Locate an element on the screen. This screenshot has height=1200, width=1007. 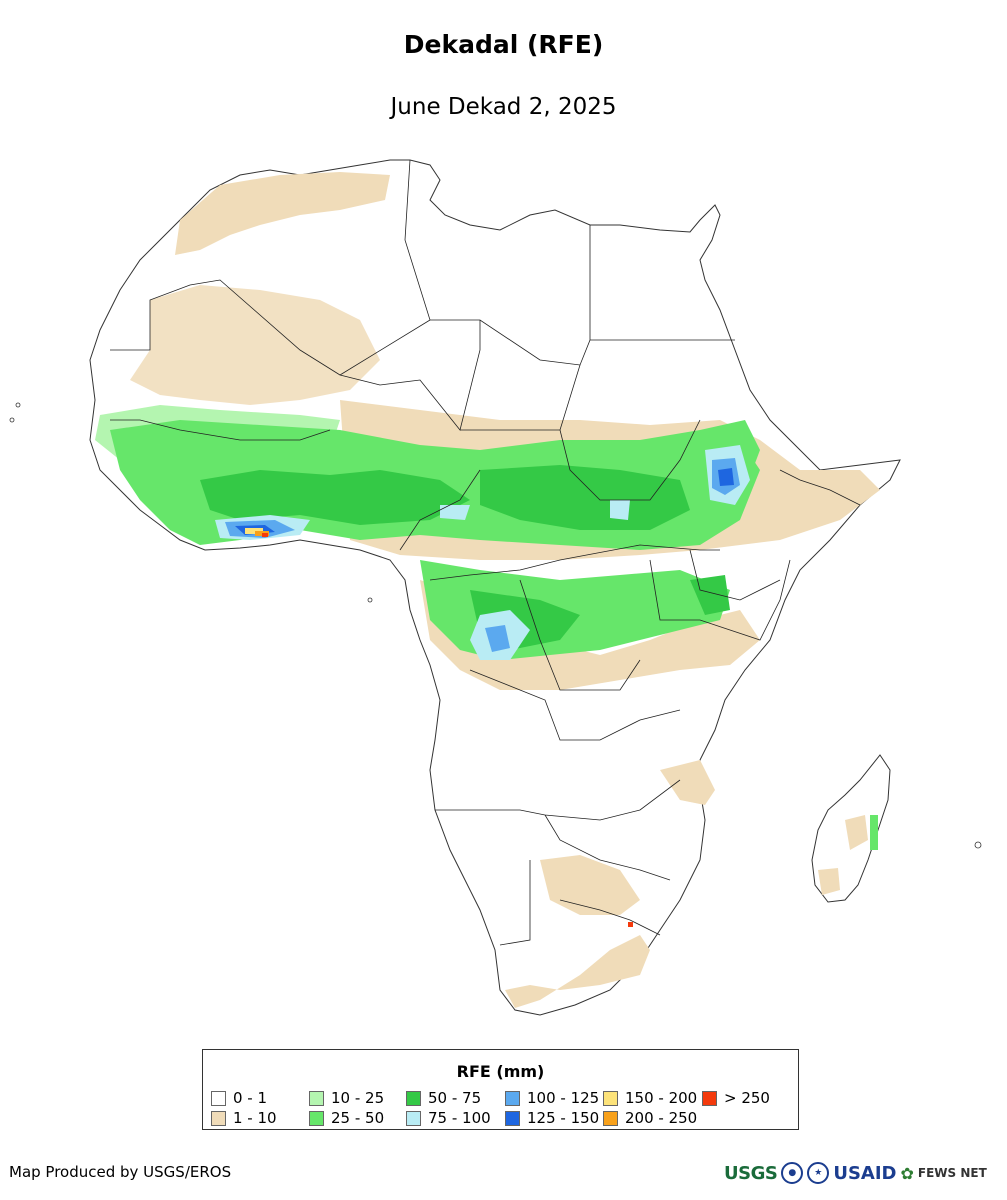
fews-net-icon: ✿ is located at coordinates (907, 1173).